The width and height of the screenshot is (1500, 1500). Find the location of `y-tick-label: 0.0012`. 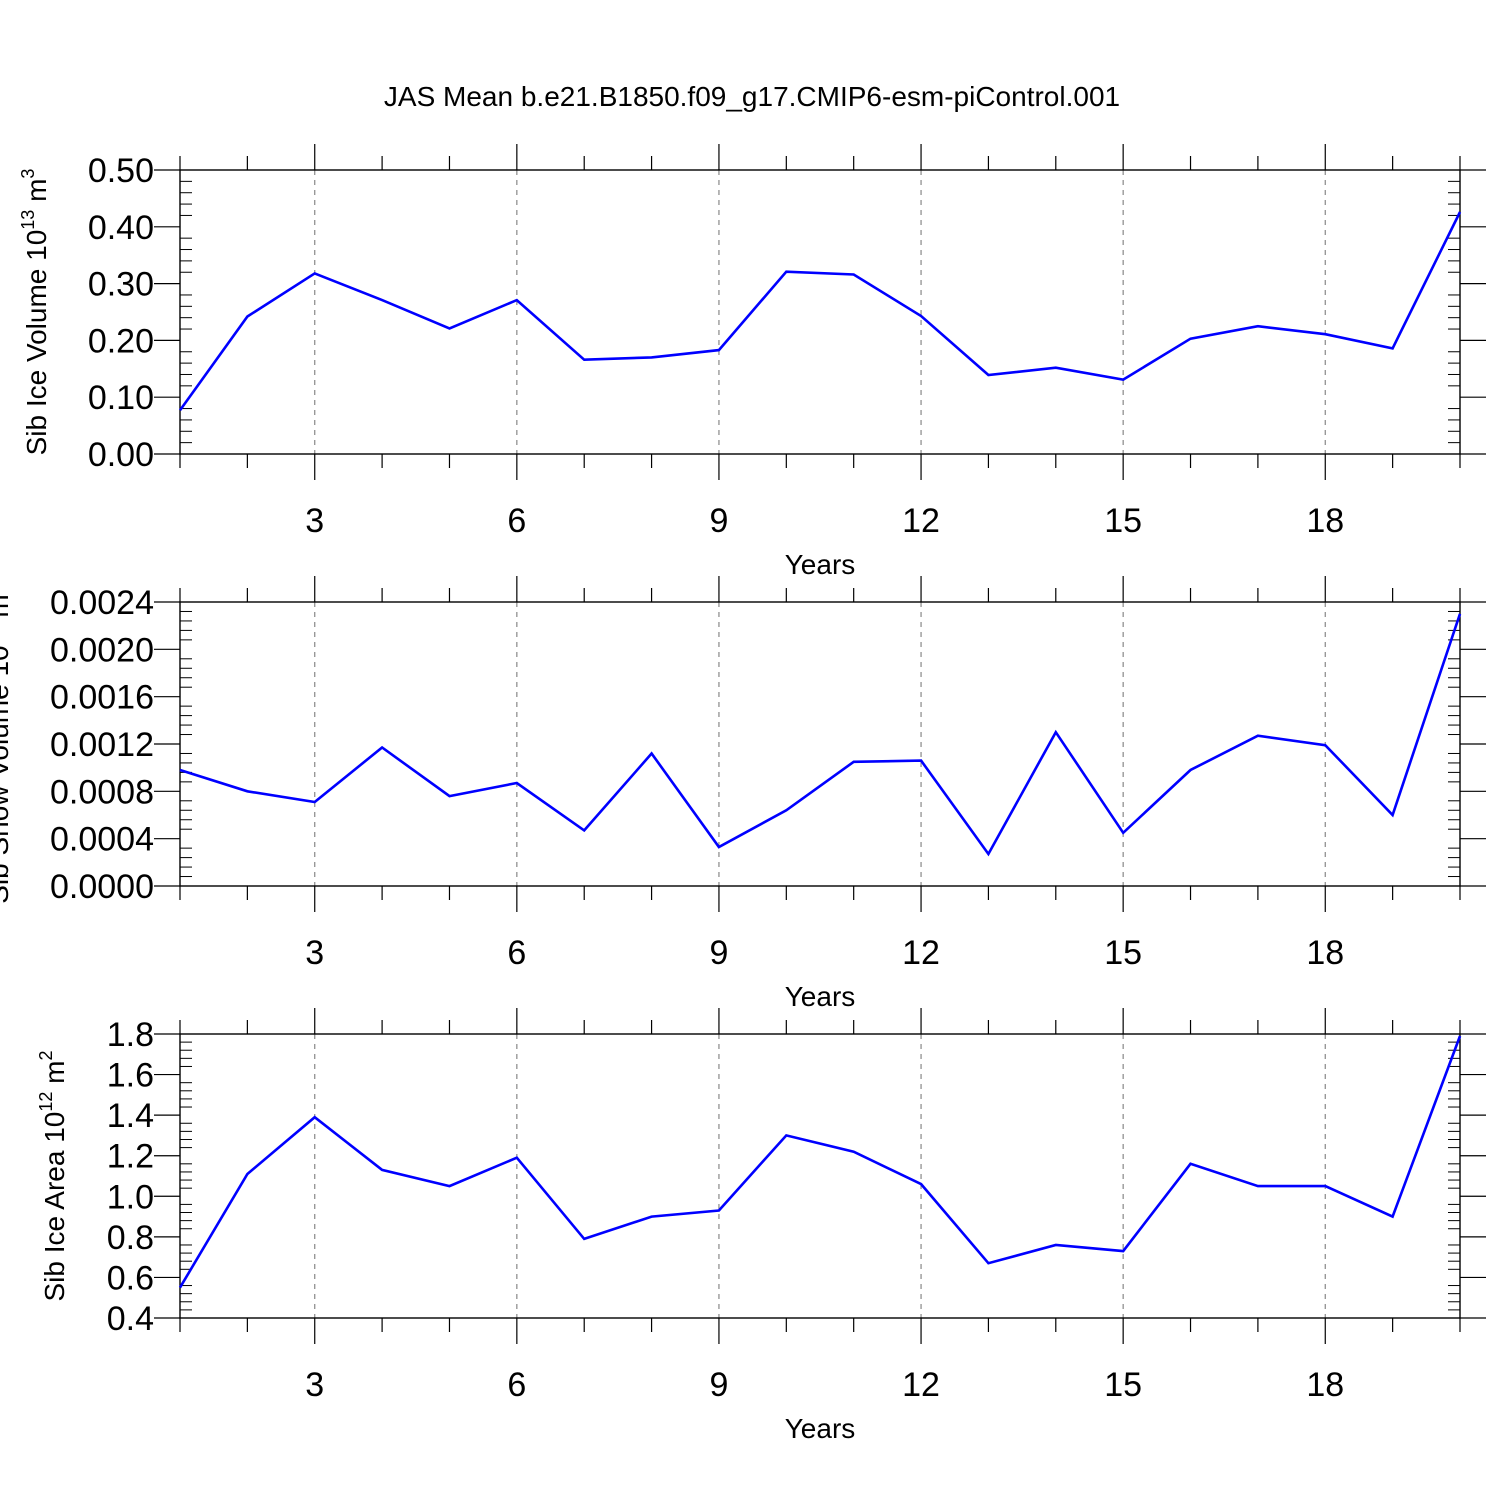

y-tick-label: 0.0012 is located at coordinates (102, 745).